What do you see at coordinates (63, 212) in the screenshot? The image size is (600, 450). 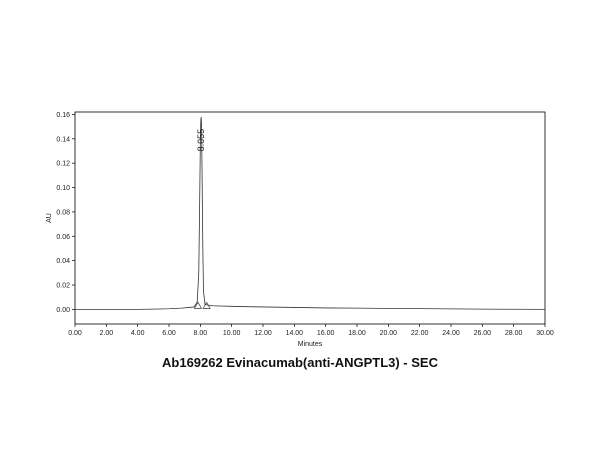 I see `y-tick-label: 0.08` at bounding box center [63, 212].